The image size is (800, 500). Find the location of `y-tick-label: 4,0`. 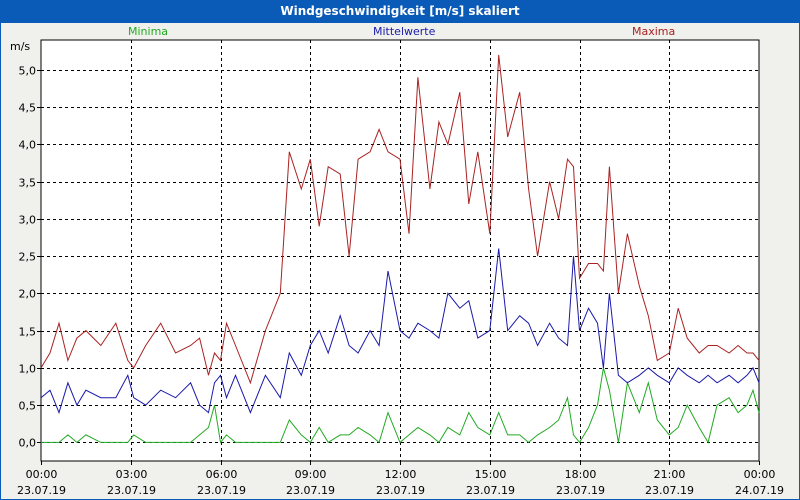

y-tick-label: 4,0 is located at coordinates (28, 145).